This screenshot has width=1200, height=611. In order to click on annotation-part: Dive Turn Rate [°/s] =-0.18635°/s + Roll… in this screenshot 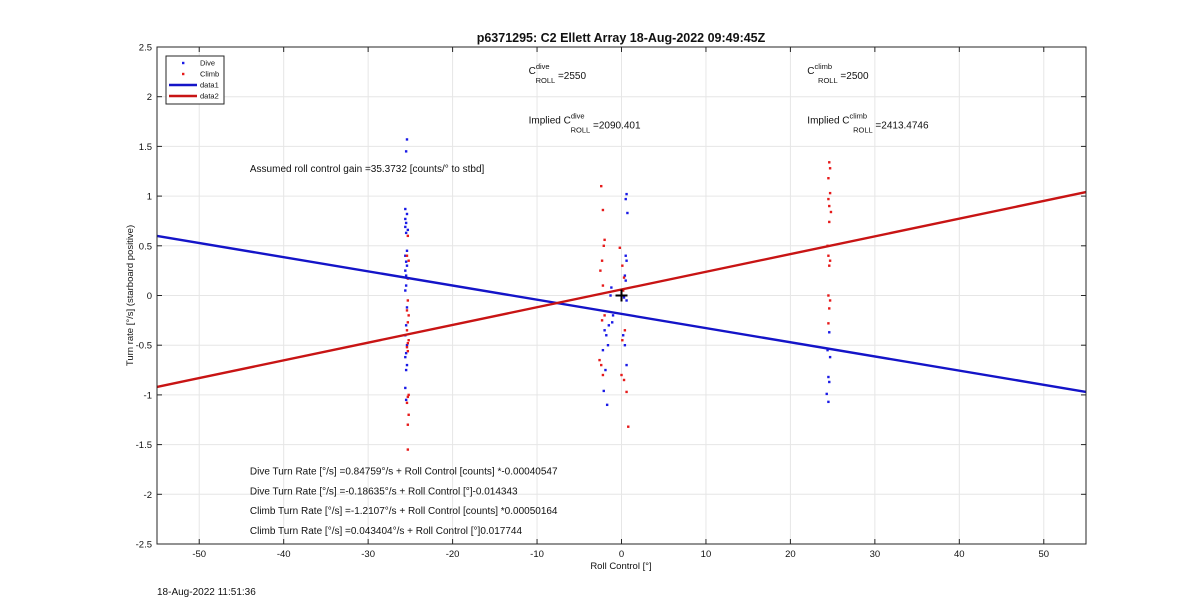, I will do `click(384, 491)`.